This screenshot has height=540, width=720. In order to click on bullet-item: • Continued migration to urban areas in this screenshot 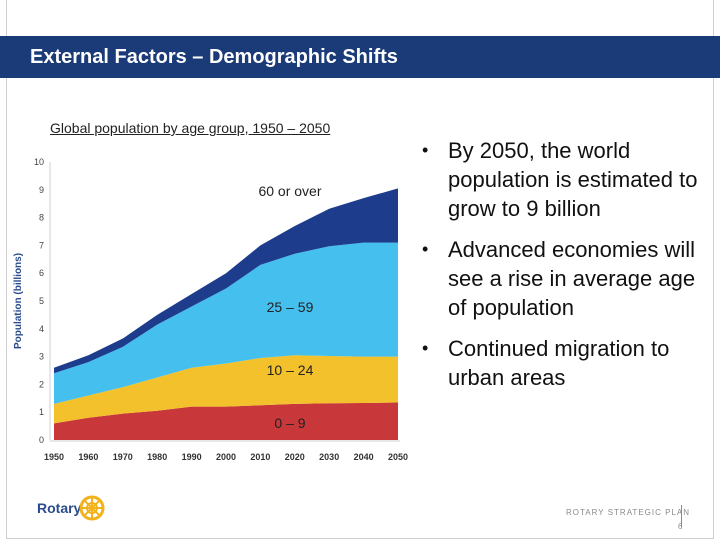, I will do `click(546, 363)`.